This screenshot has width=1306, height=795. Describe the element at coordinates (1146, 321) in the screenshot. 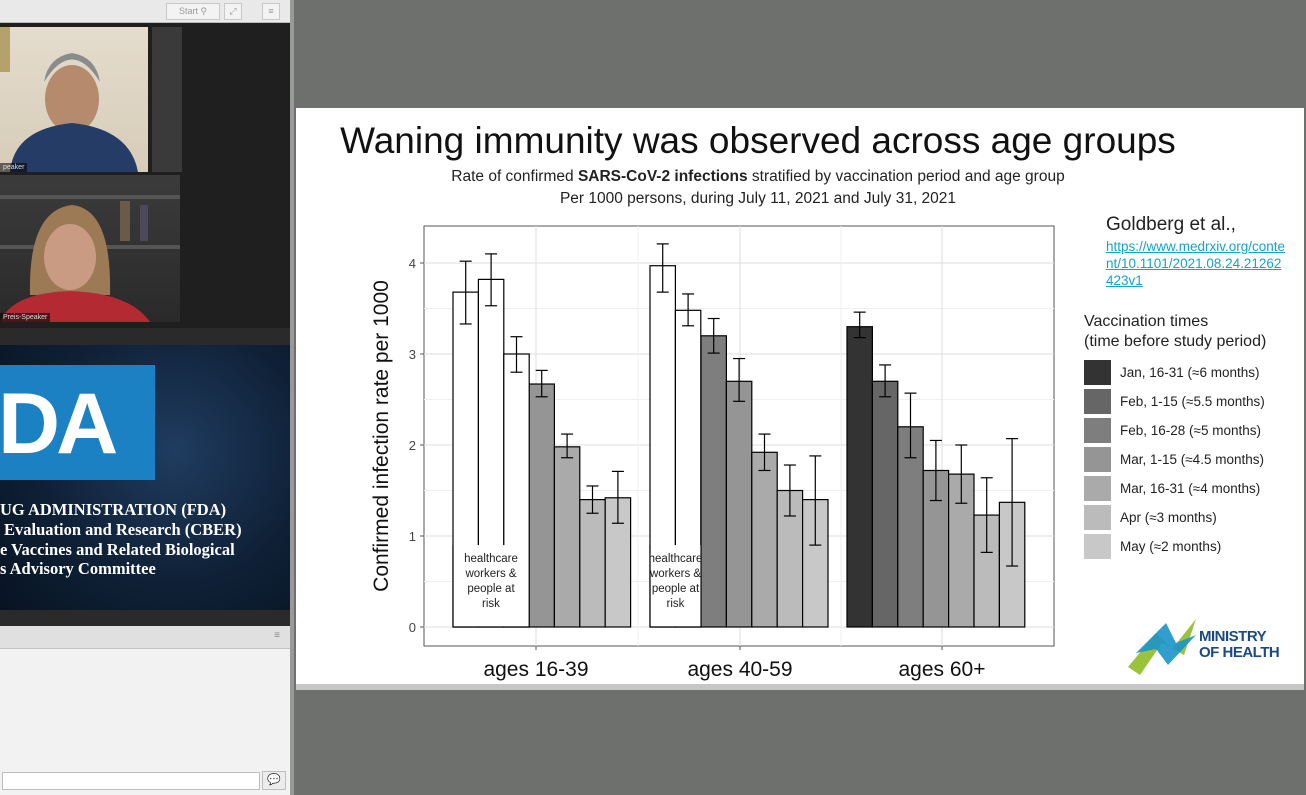

I see `legend-title-main: Vaccination times` at that location.